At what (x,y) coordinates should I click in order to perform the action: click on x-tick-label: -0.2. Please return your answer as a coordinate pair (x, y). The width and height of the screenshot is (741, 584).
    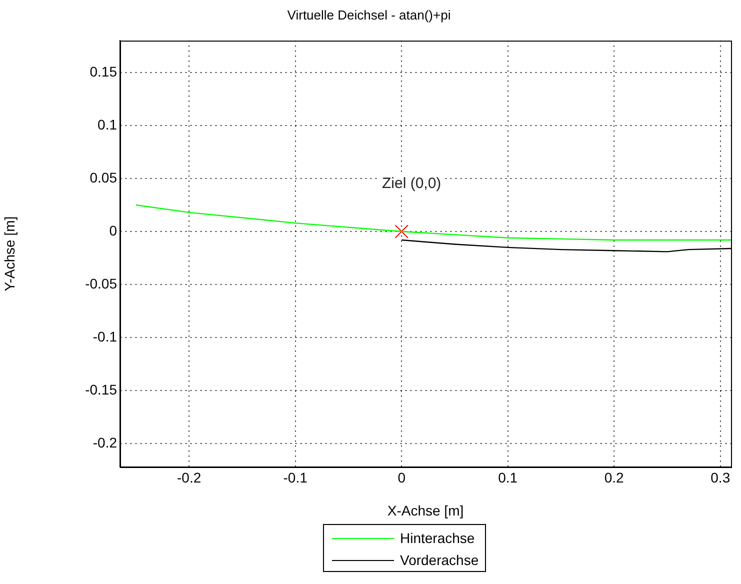
    Looking at the image, I should click on (189, 477).